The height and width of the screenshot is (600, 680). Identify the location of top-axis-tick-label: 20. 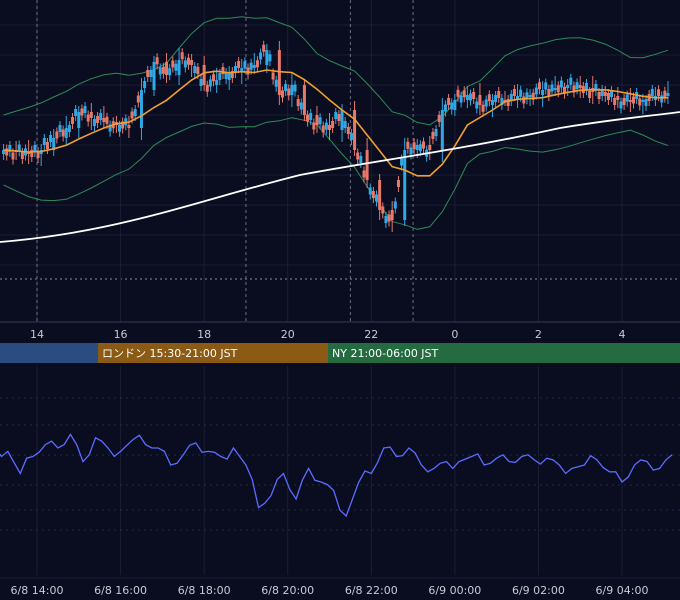
(288, 334).